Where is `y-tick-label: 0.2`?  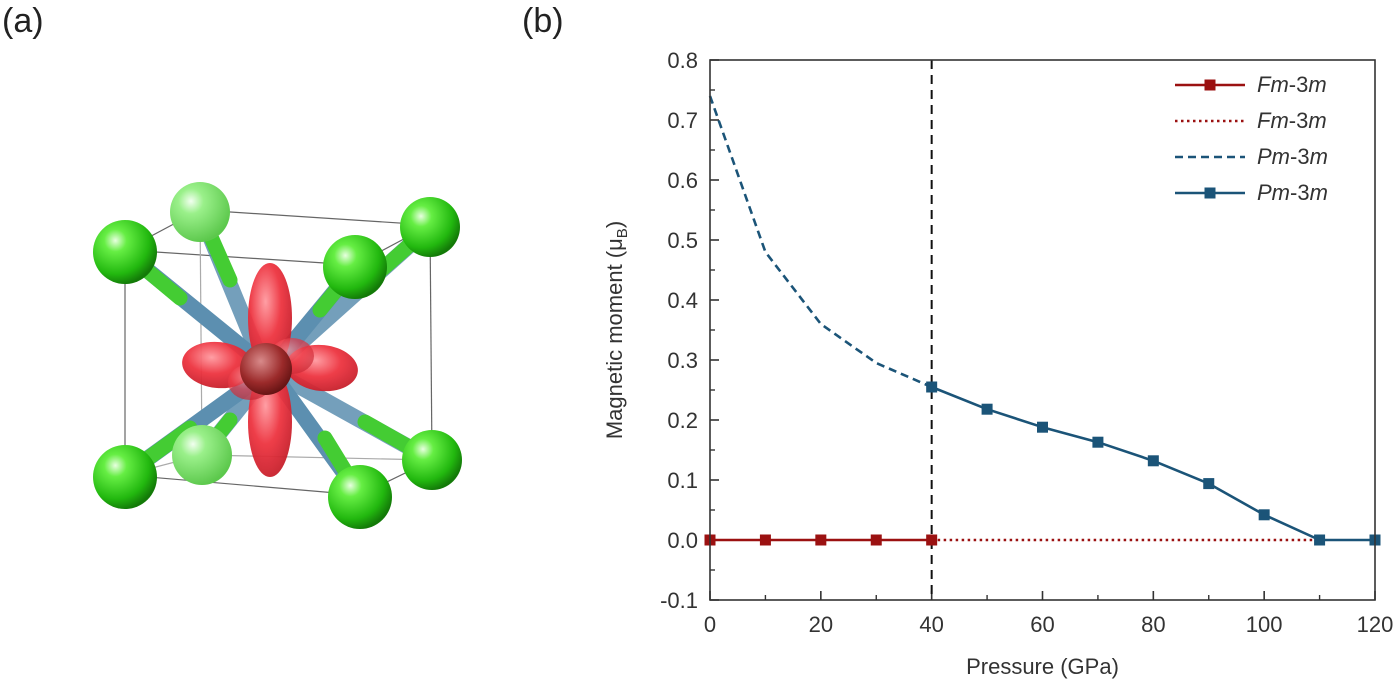 y-tick-label: 0.2 is located at coordinates (682, 420).